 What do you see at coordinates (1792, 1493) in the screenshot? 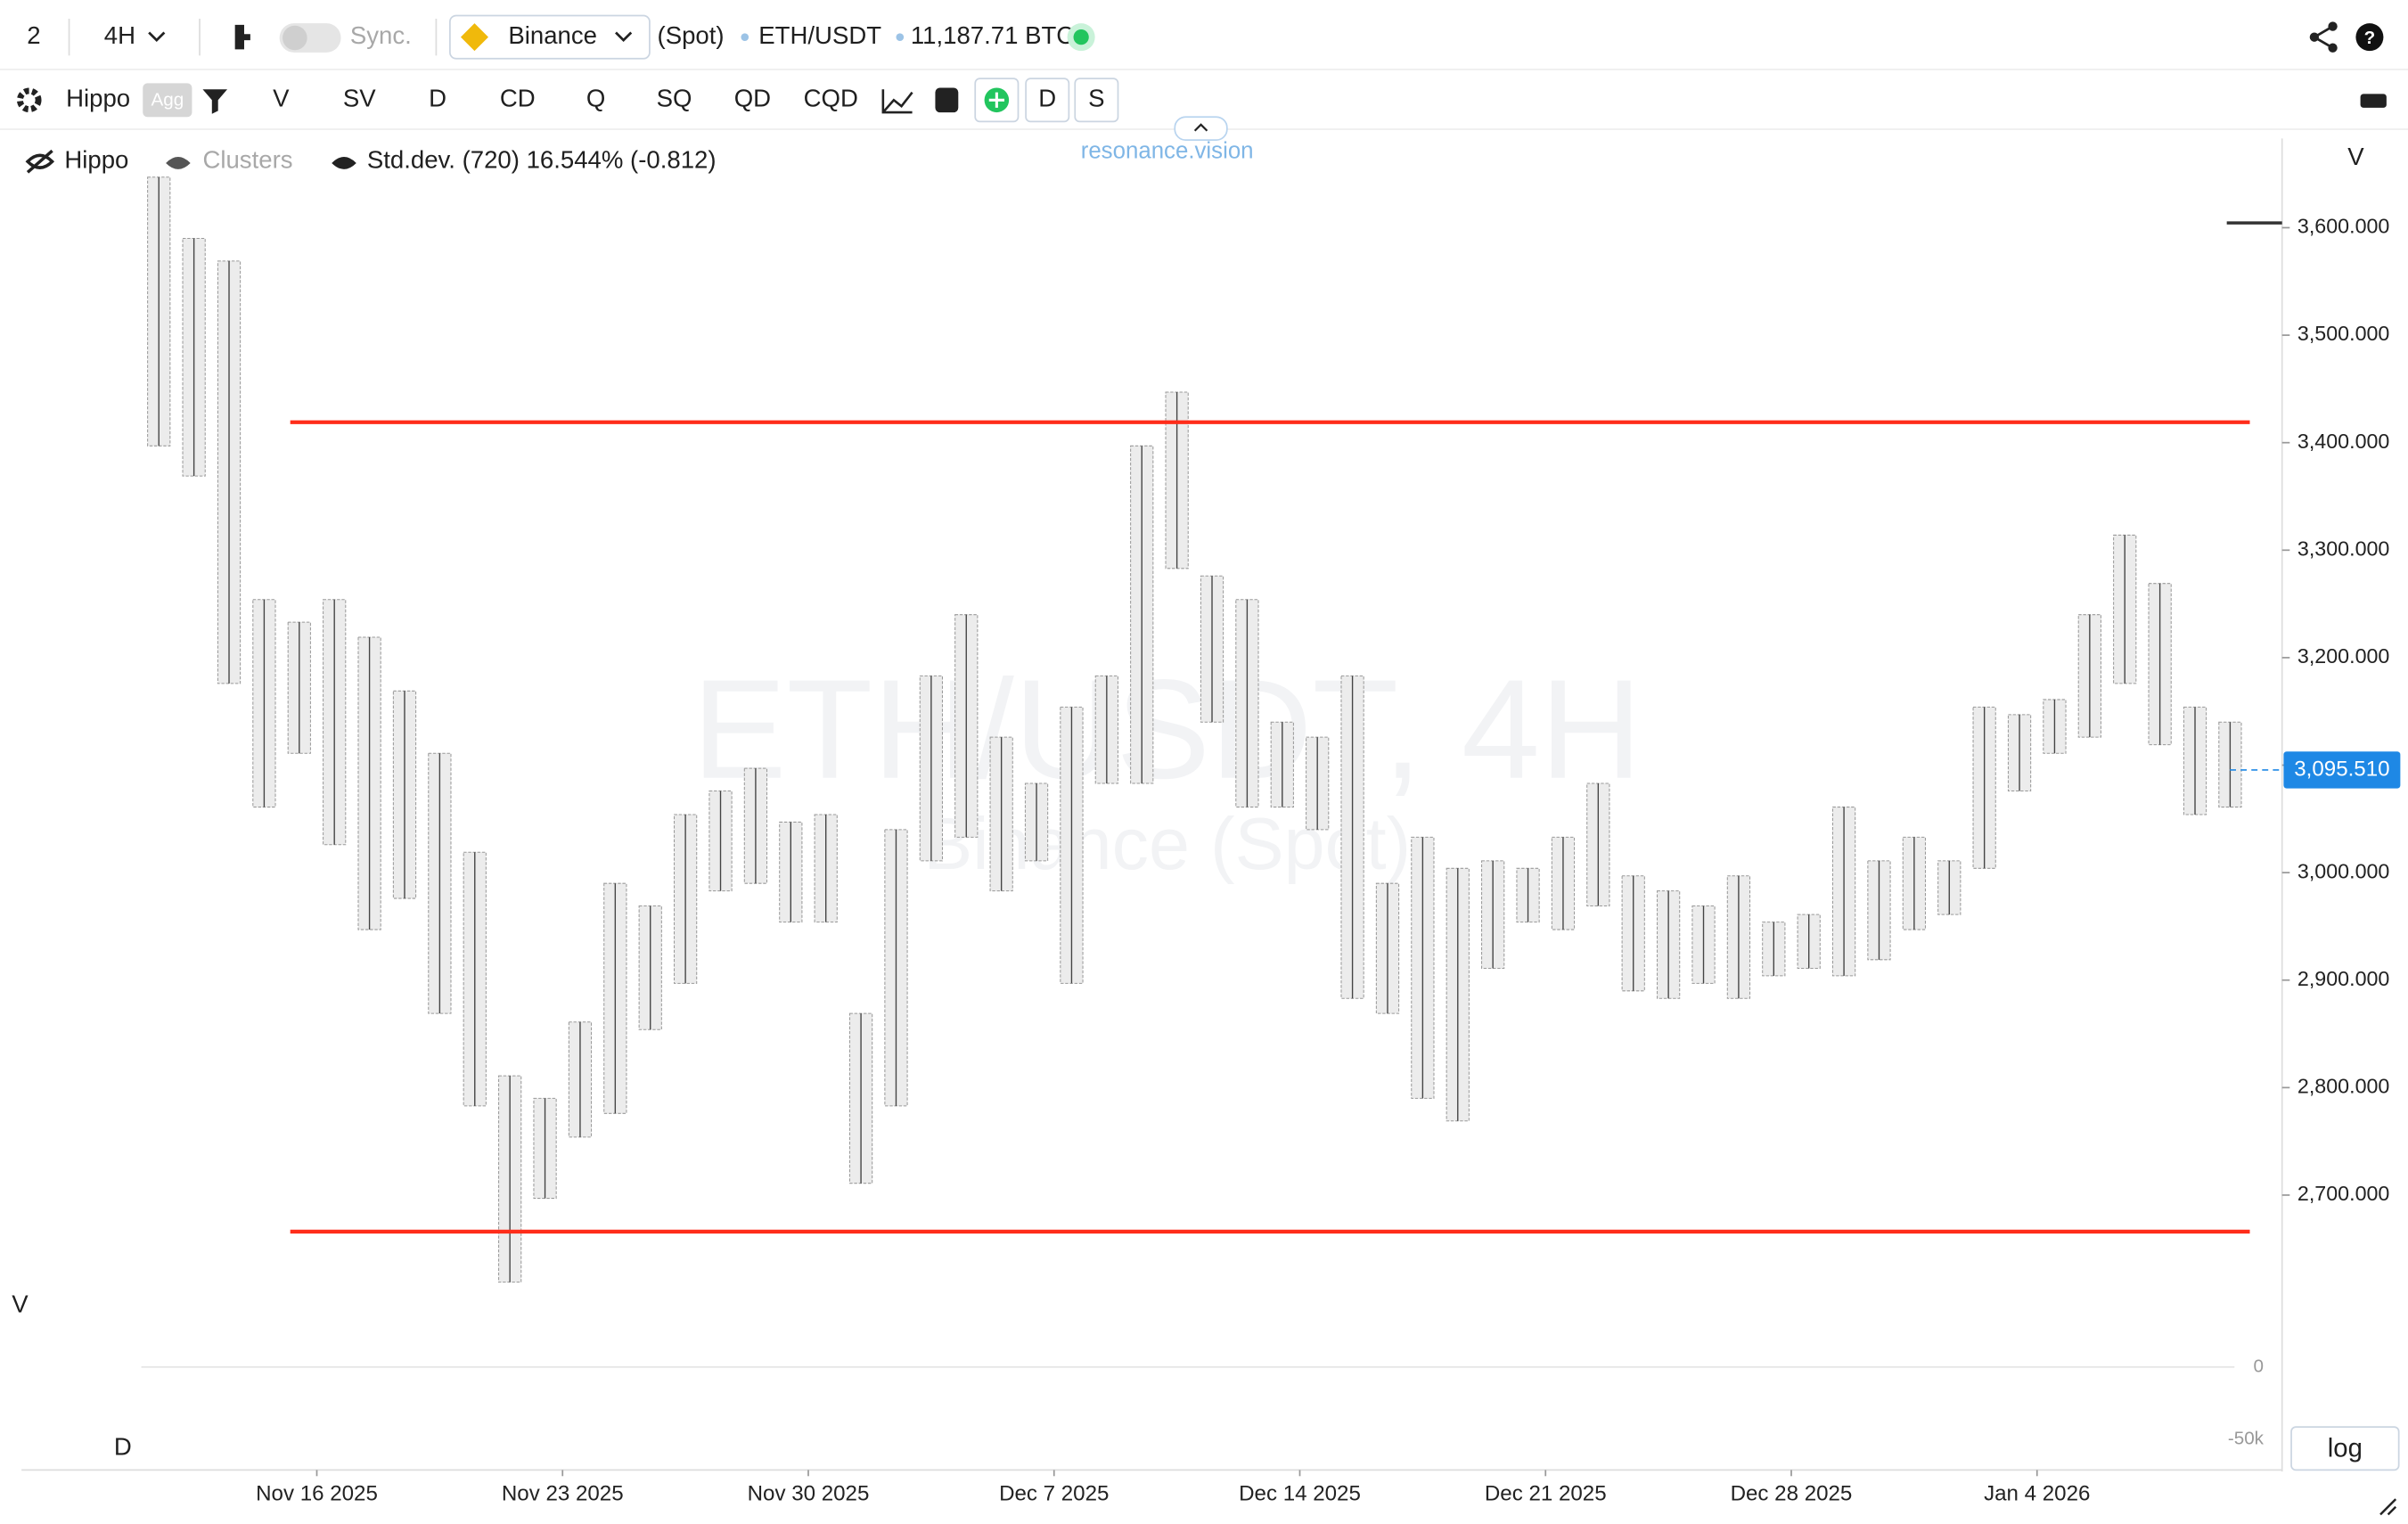
I see `x-tick-label: Dec 28 2025` at bounding box center [1792, 1493].